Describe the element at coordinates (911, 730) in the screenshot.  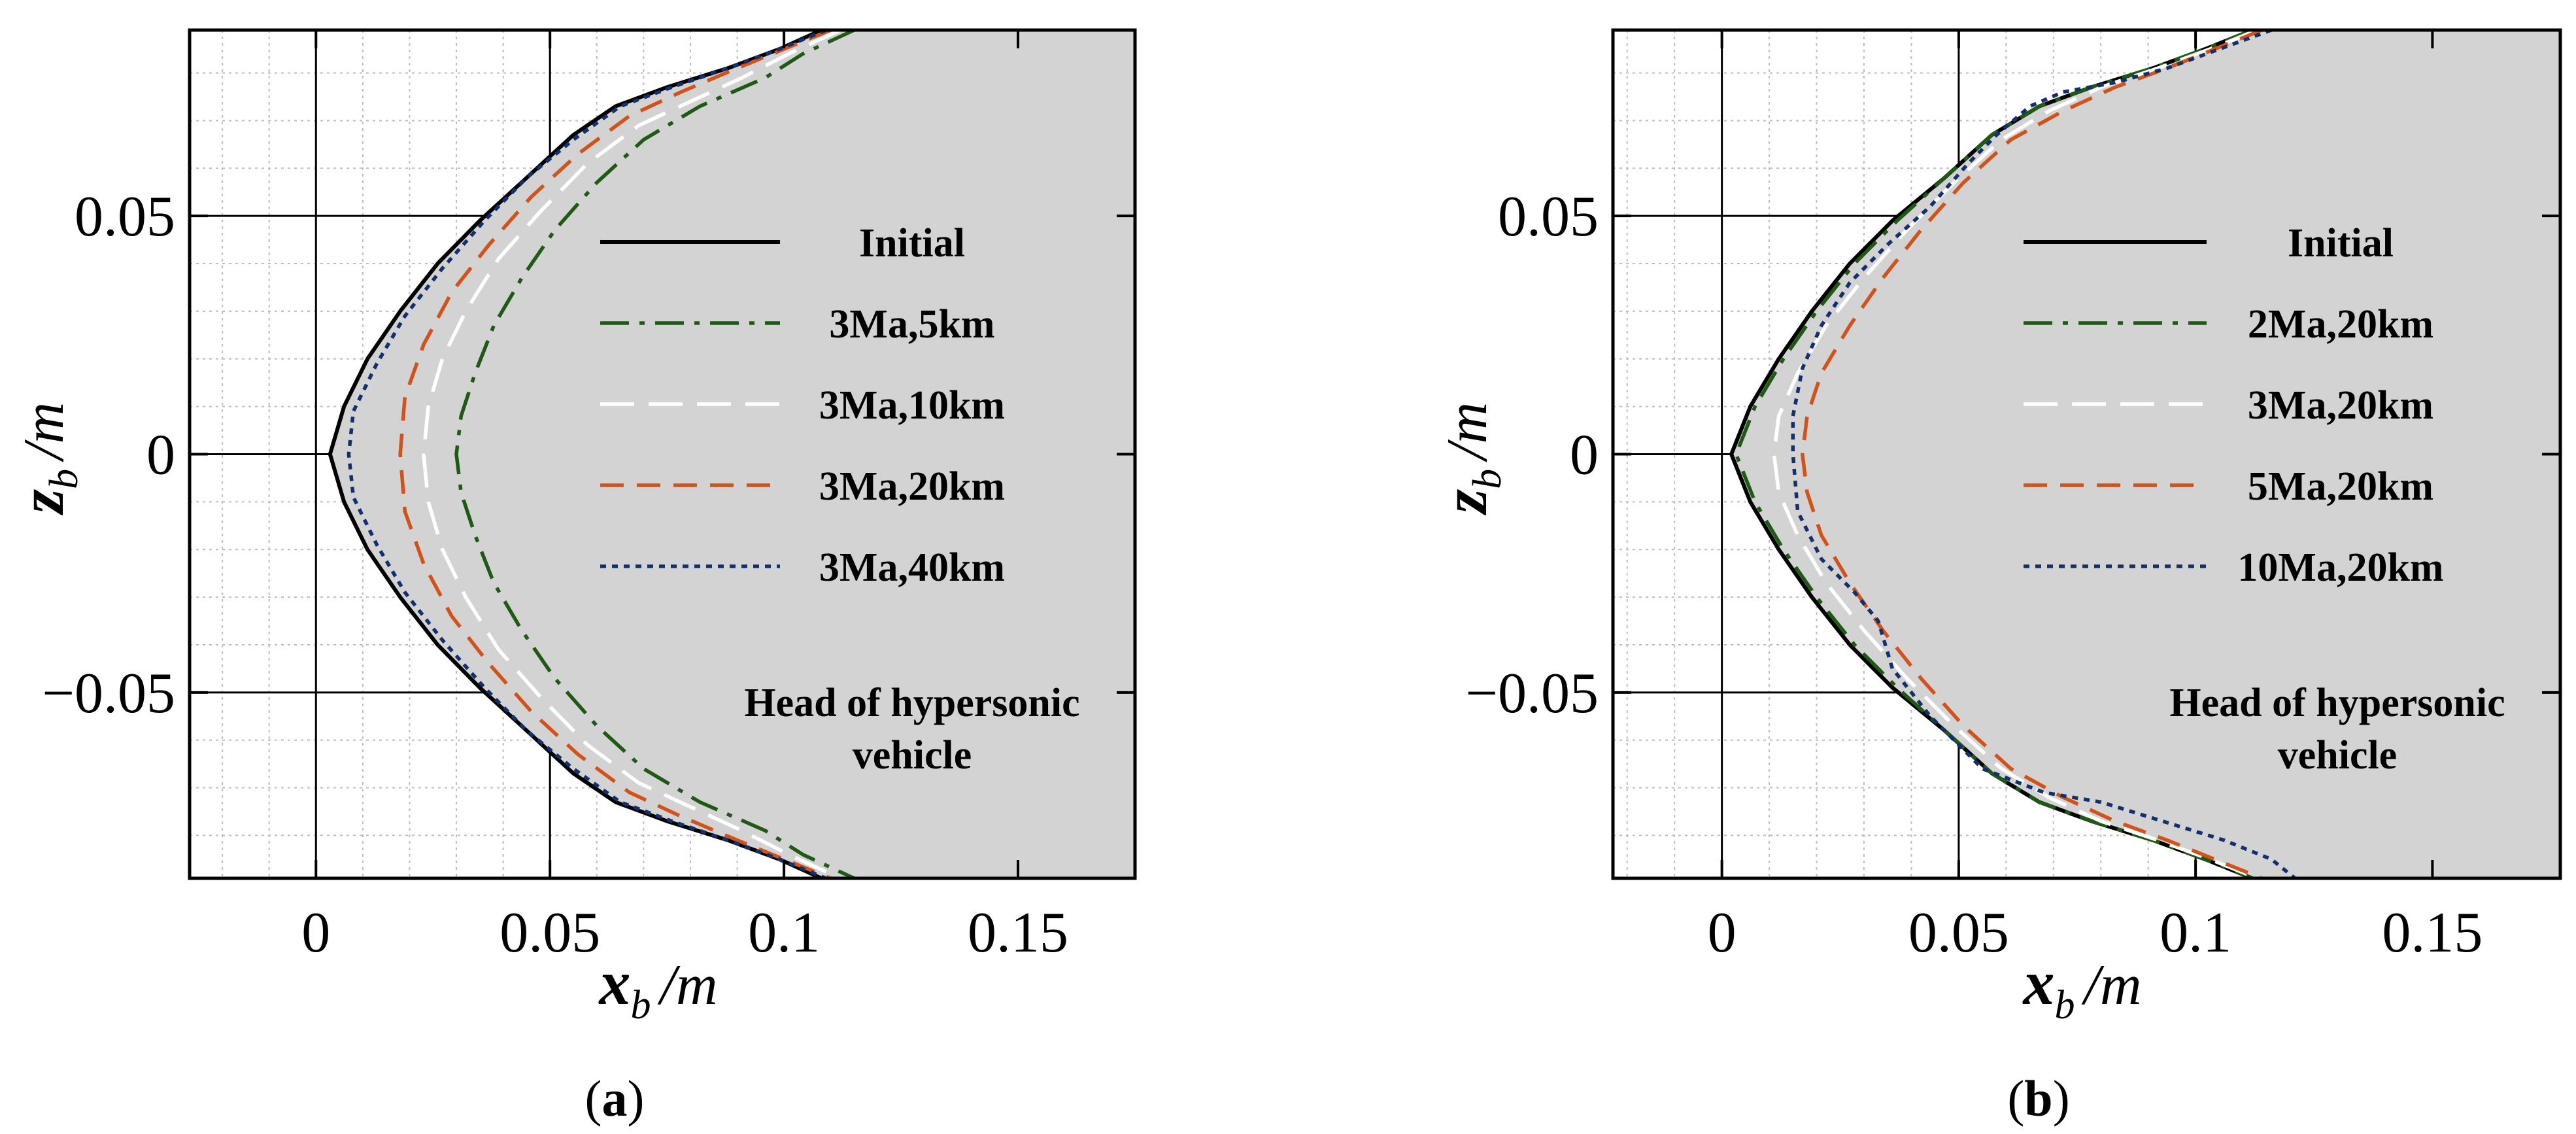
I see `annotation-a: Head of hypersonic vehicle` at that location.